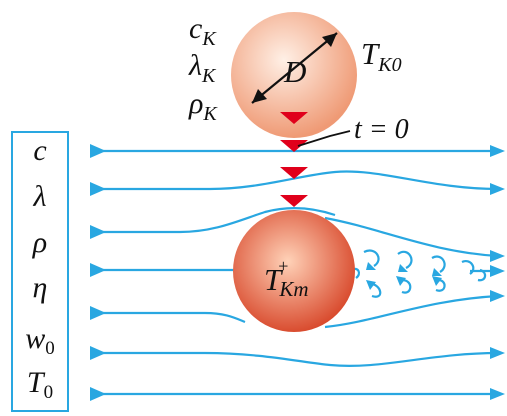 The image size is (507, 416). What do you see at coordinates (329, 40) in the screenshot?
I see `diameter-arrow-head-top` at bounding box center [329, 40].